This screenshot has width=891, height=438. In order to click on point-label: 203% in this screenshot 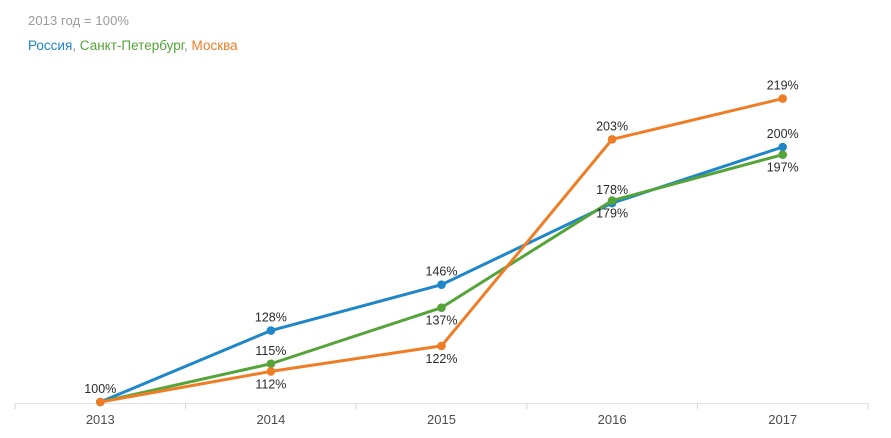, I will do `click(612, 126)`.